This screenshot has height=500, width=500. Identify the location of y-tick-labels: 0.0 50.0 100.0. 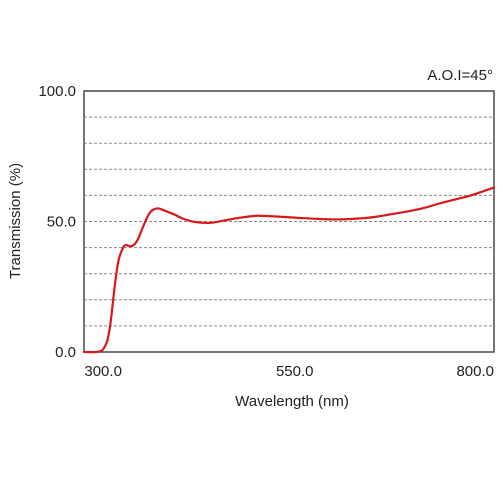
(57, 222).